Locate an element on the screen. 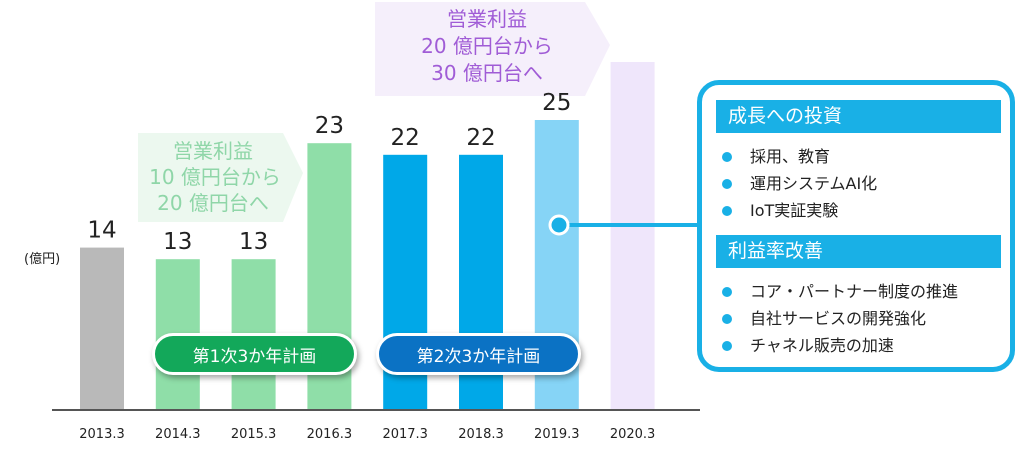 The height and width of the screenshot is (449, 1025). value-label-2014.3: 13 is located at coordinates (177, 242).